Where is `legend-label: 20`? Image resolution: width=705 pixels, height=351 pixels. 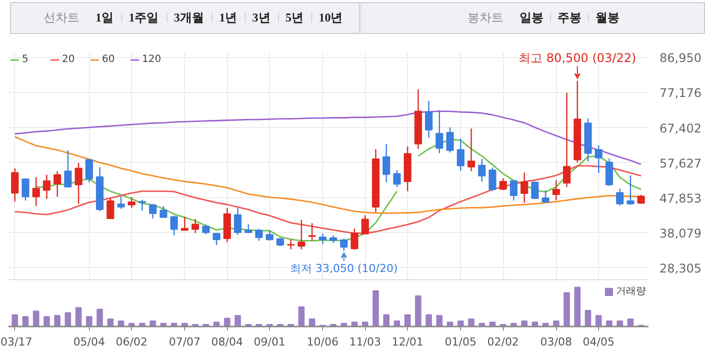
legend-label: 20 is located at coordinates (69, 59).